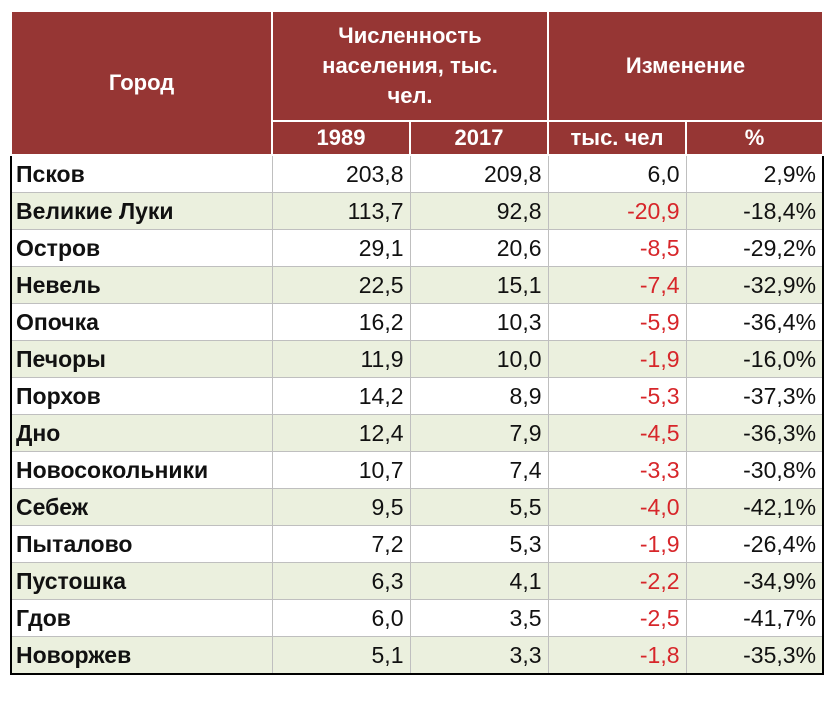  What do you see at coordinates (410, 66) in the screenshot?
I see `header-population: Численность населения, тыс. чел.` at bounding box center [410, 66].